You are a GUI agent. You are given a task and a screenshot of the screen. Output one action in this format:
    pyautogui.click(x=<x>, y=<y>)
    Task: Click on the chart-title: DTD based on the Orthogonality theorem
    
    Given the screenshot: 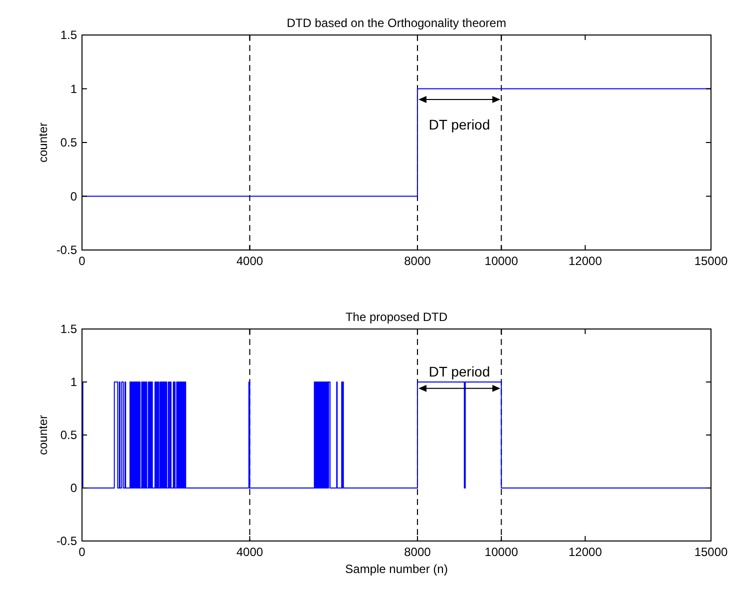 What is the action you would take?
    pyautogui.click(x=396, y=23)
    